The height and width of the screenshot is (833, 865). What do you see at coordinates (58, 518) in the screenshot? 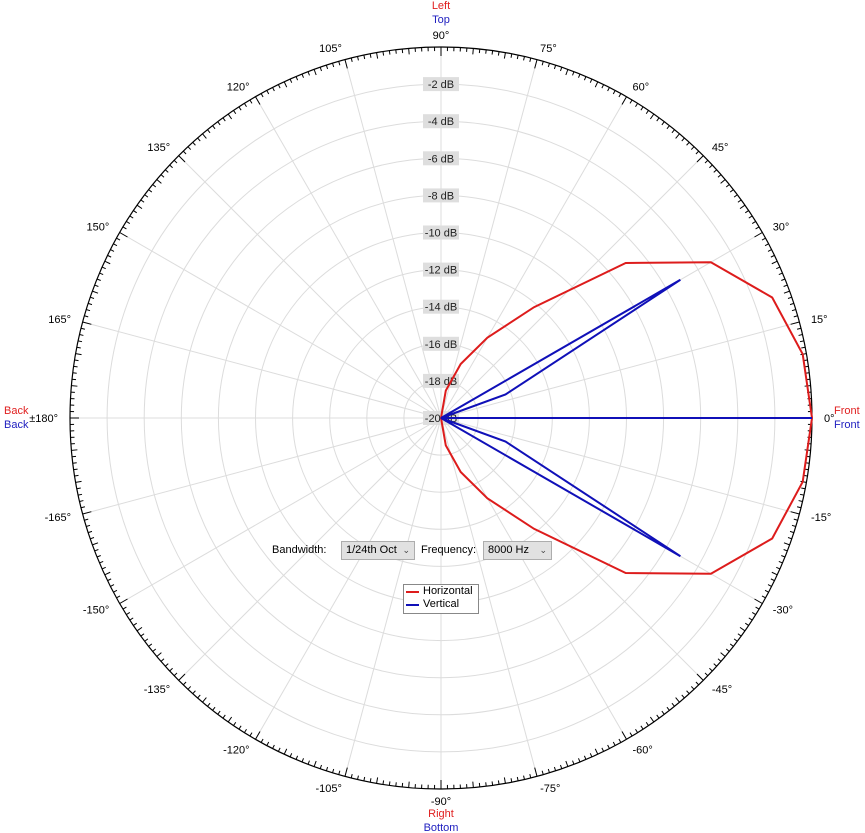
I see `angle-label: -165°` at bounding box center [58, 518].